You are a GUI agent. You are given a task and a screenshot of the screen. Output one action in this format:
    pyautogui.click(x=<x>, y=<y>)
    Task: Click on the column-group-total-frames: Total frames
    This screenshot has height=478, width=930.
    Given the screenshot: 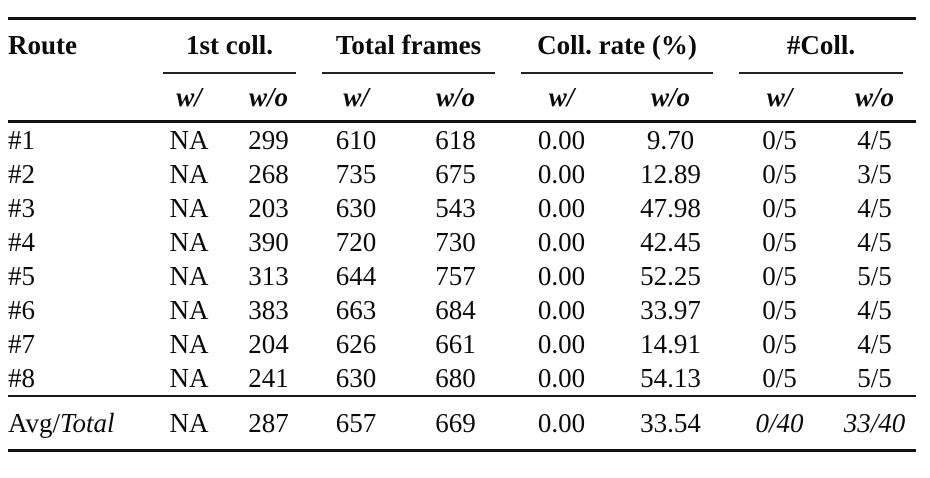 What is the action you would take?
    pyautogui.click(x=408, y=46)
    